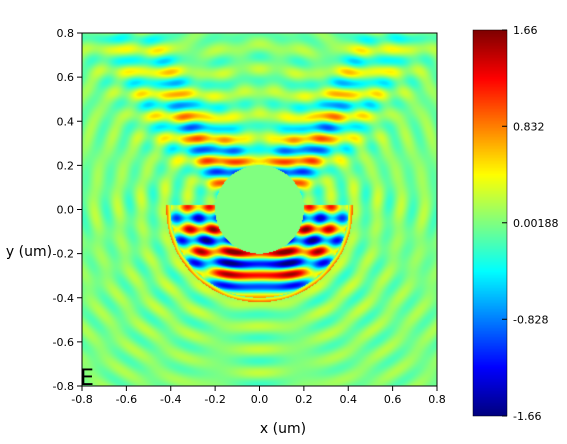 The height and width of the screenshot is (444, 567). Describe the element at coordinates (283, 429) in the screenshot. I see `x-axis-title: x (um)` at that location.